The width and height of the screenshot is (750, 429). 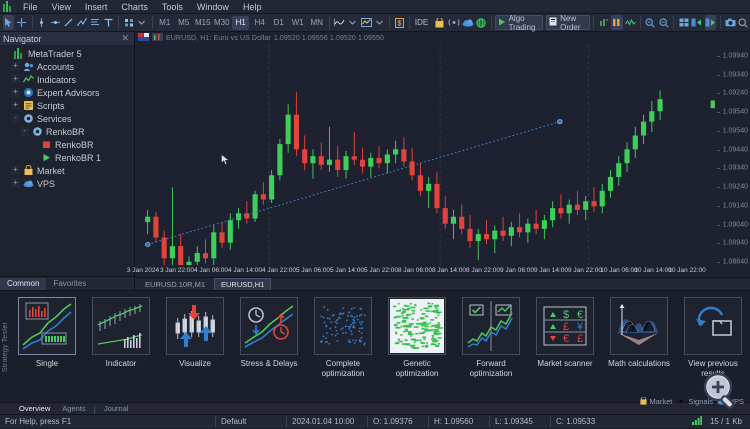 What do you see at coordinates (67, 53) in the screenshot?
I see `nav-item-metatrader-5: MetaTrader 5` at bounding box center [67, 53].